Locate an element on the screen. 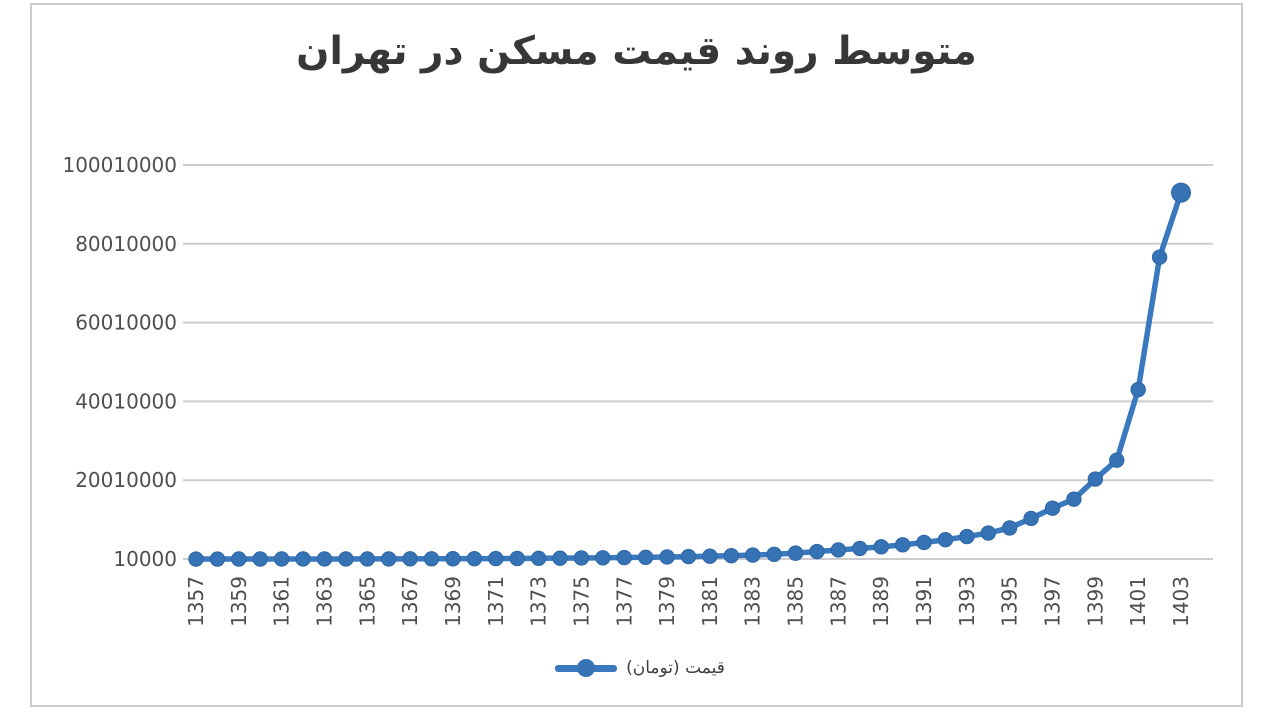 The image size is (1280, 720). x-tick-label: 1361 is located at coordinates (282, 601).